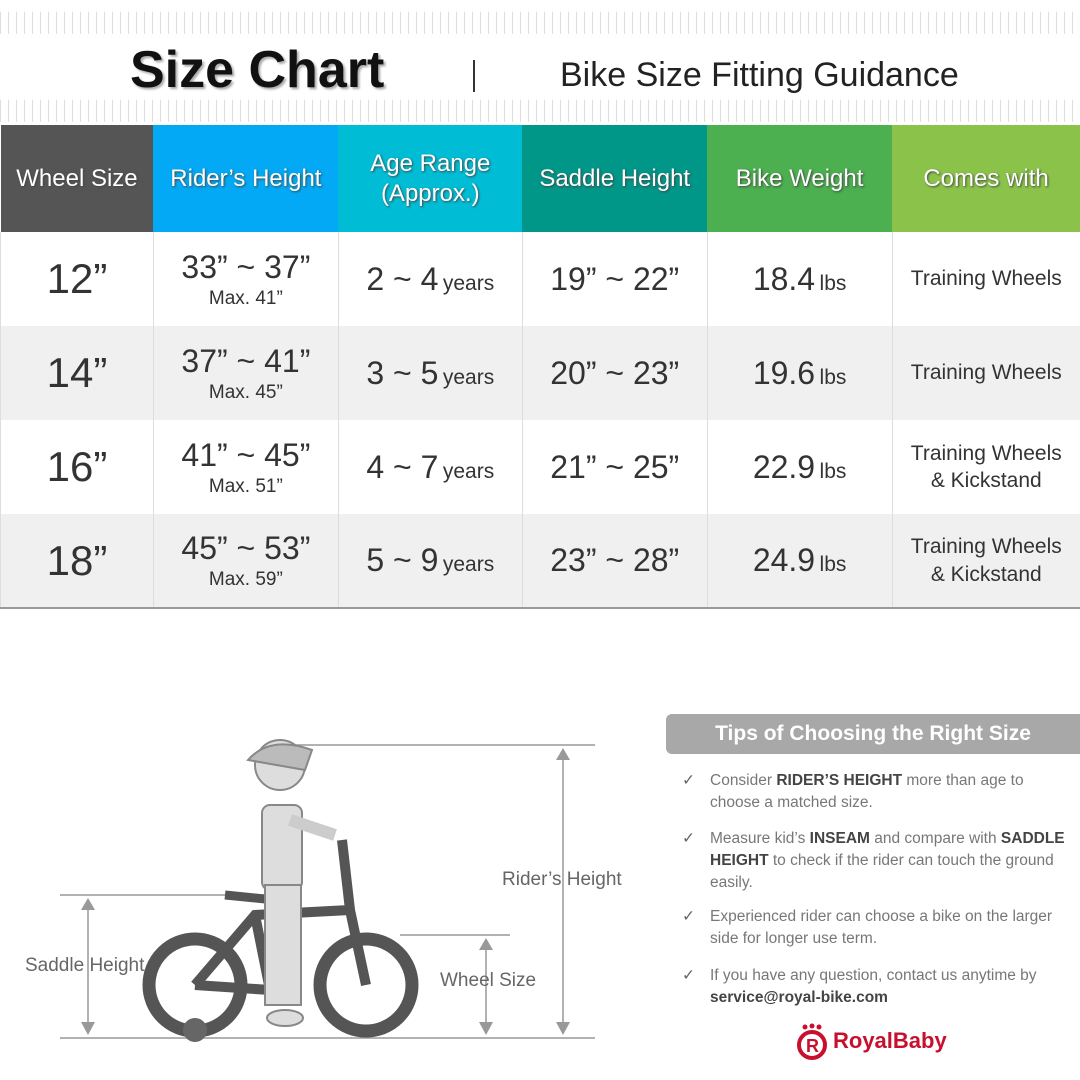 The image size is (1080, 1080). Describe the element at coordinates (890, 1040) in the screenshot. I see `brand-name: RoyalBaby` at that location.